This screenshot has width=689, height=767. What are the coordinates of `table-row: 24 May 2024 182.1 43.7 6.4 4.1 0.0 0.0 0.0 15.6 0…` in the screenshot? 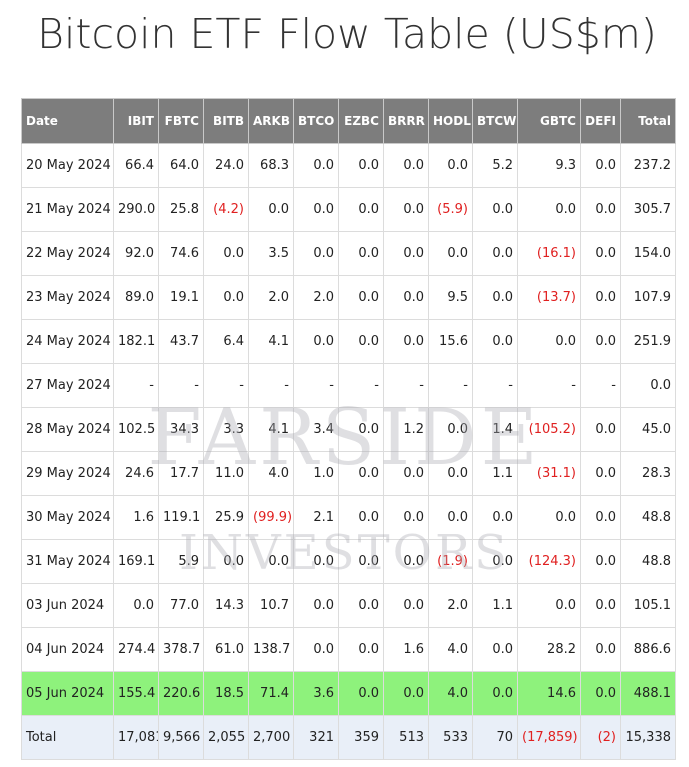 It's located at (348, 341).